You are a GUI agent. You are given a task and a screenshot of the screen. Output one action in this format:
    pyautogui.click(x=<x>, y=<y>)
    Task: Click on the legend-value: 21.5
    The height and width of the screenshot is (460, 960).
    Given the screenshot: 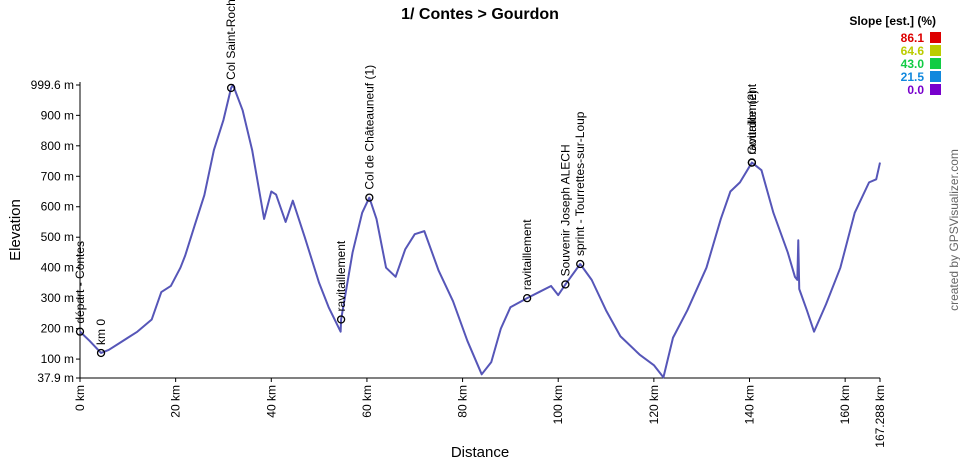 What is the action you would take?
    pyautogui.click(x=913, y=77)
    